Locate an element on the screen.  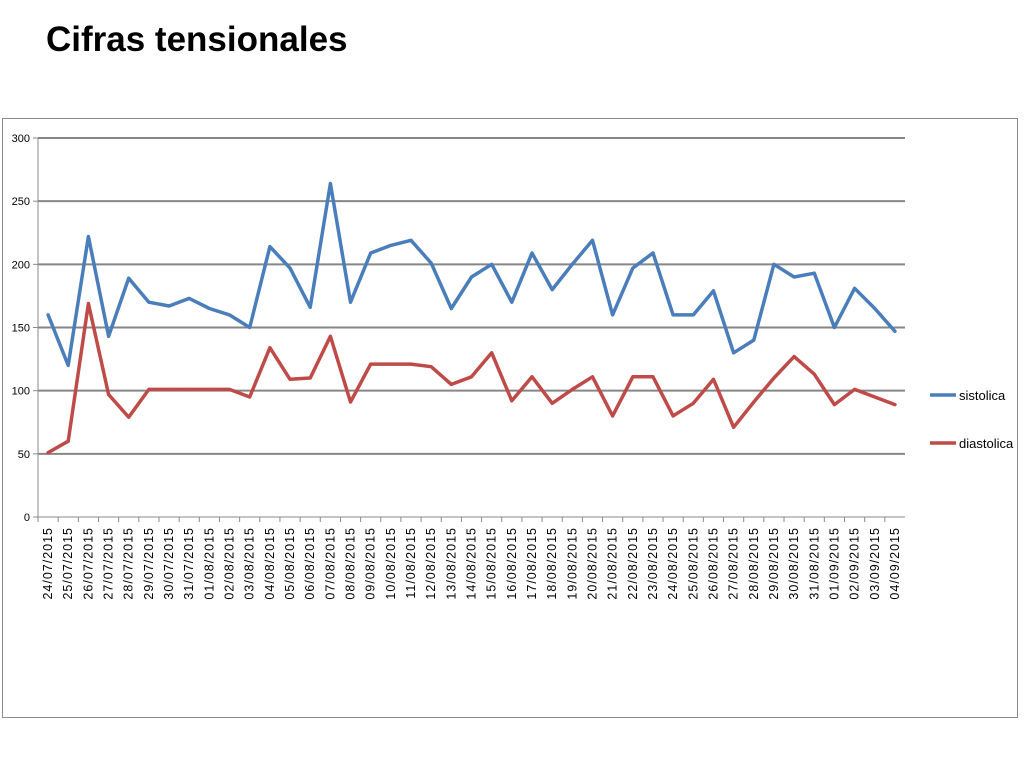
y-tick-label: 150 is located at coordinates (21, 329).